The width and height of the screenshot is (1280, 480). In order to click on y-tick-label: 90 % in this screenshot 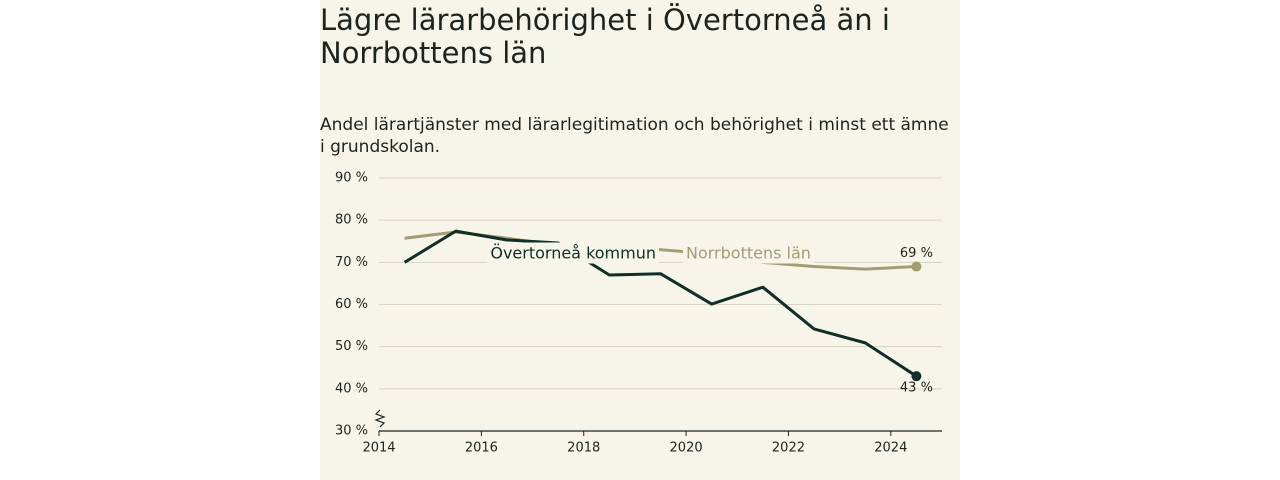, I will do `click(351, 178)`.